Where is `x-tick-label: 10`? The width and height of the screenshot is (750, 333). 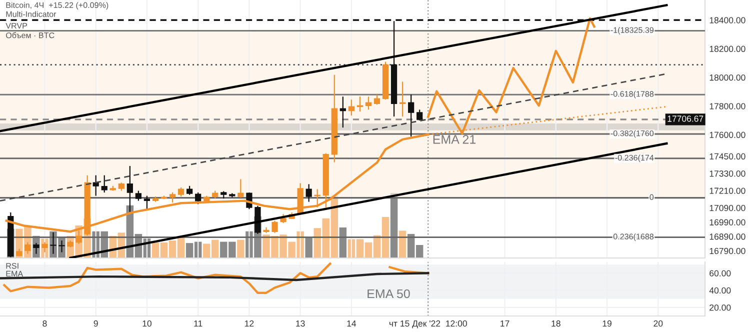
x-tick-label: 10 is located at coordinates (147, 323).